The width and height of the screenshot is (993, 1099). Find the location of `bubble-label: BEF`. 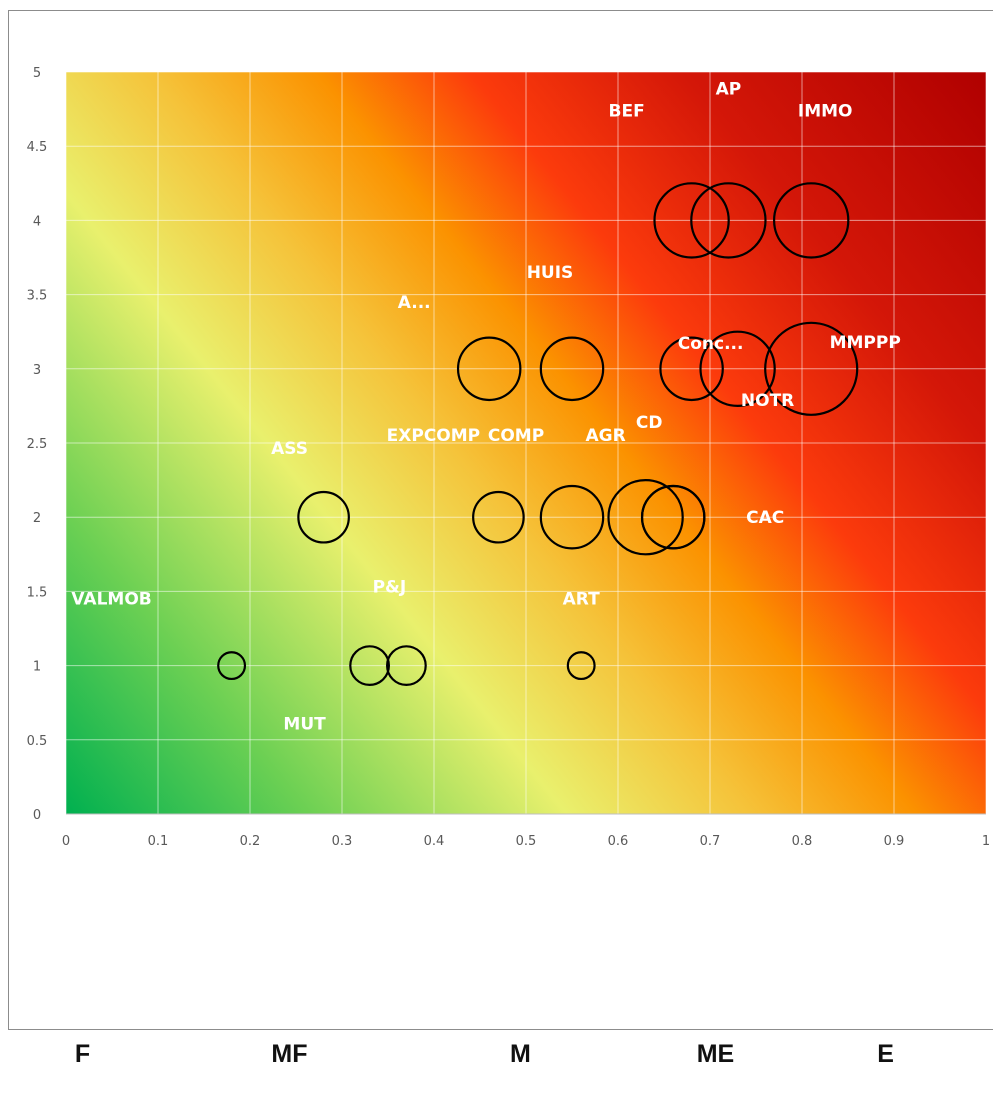

bubble-label: BEF is located at coordinates (627, 111).